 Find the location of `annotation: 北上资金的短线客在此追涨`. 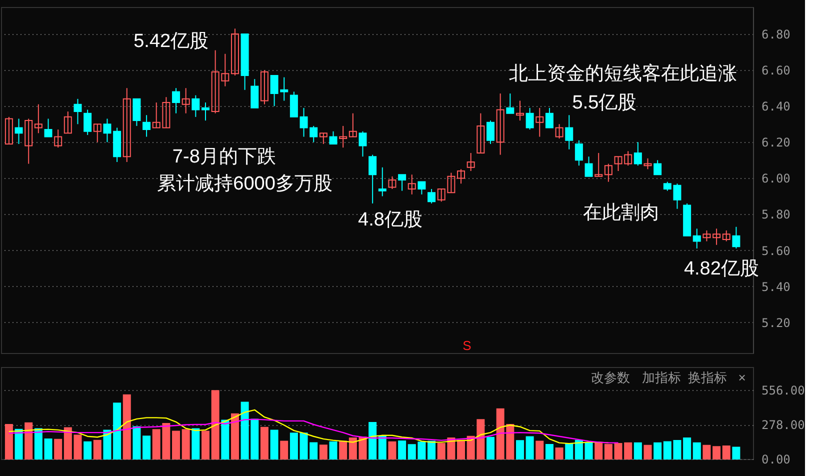

annotation: 北上资金的短线客在此追涨 is located at coordinates (623, 73).